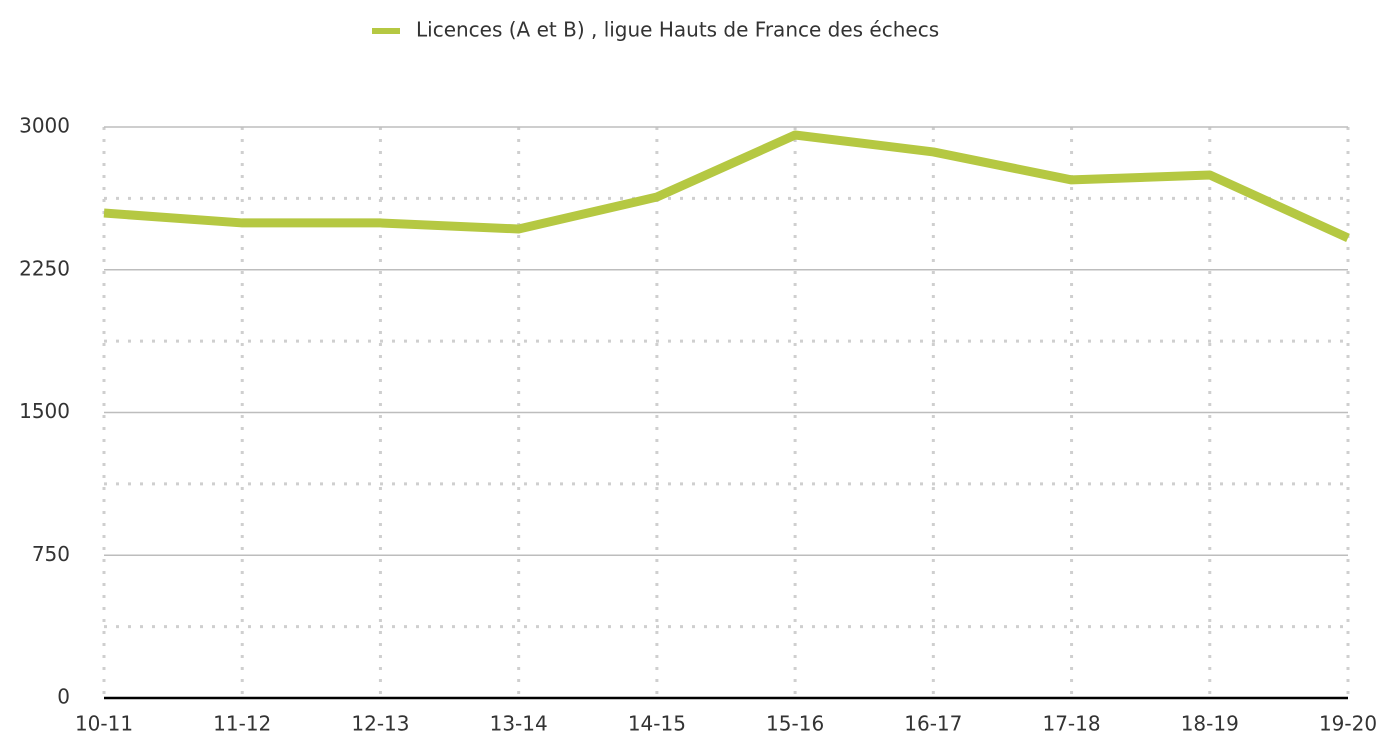 The image size is (1387, 742). I want to click on data-line, so click(726, 186).